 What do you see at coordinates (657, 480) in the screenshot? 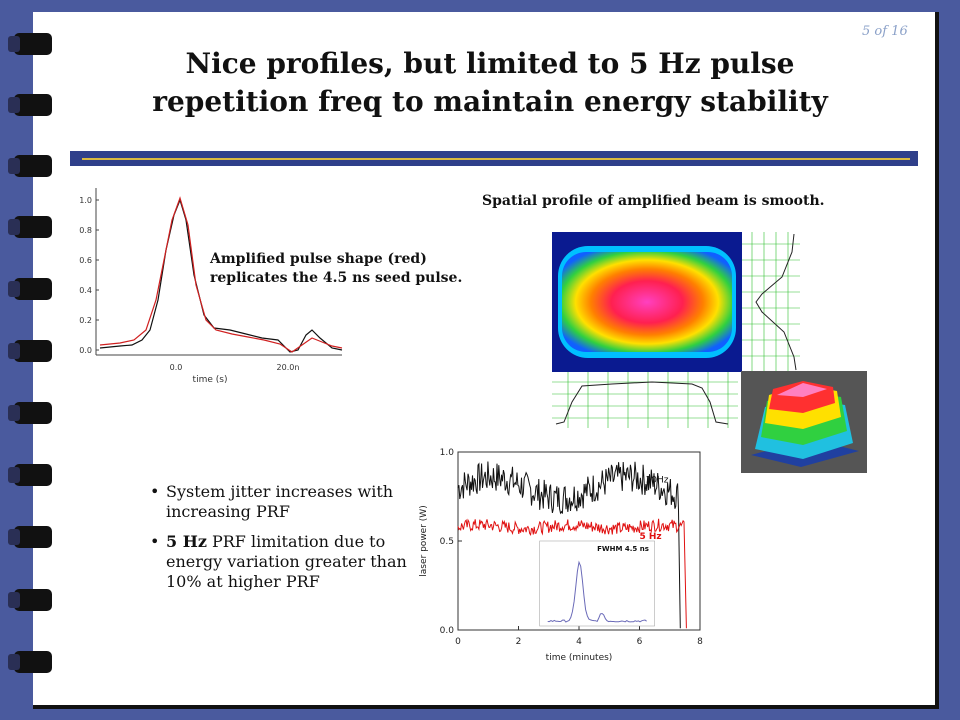
I see `series-label: 10Hz` at bounding box center [657, 480].